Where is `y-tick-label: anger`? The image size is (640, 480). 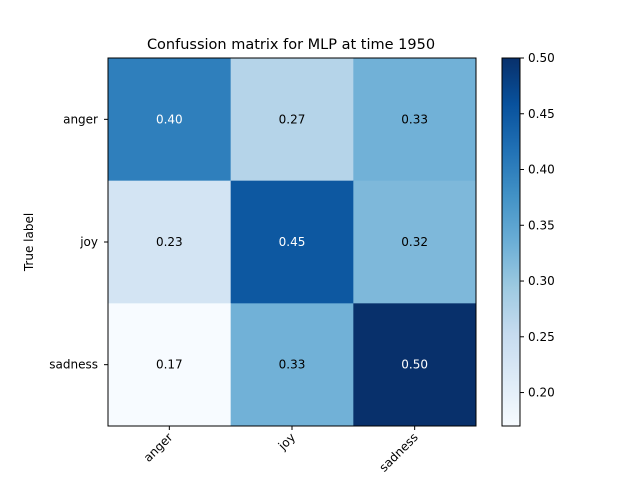
y-tick-label: anger is located at coordinates (80, 119).